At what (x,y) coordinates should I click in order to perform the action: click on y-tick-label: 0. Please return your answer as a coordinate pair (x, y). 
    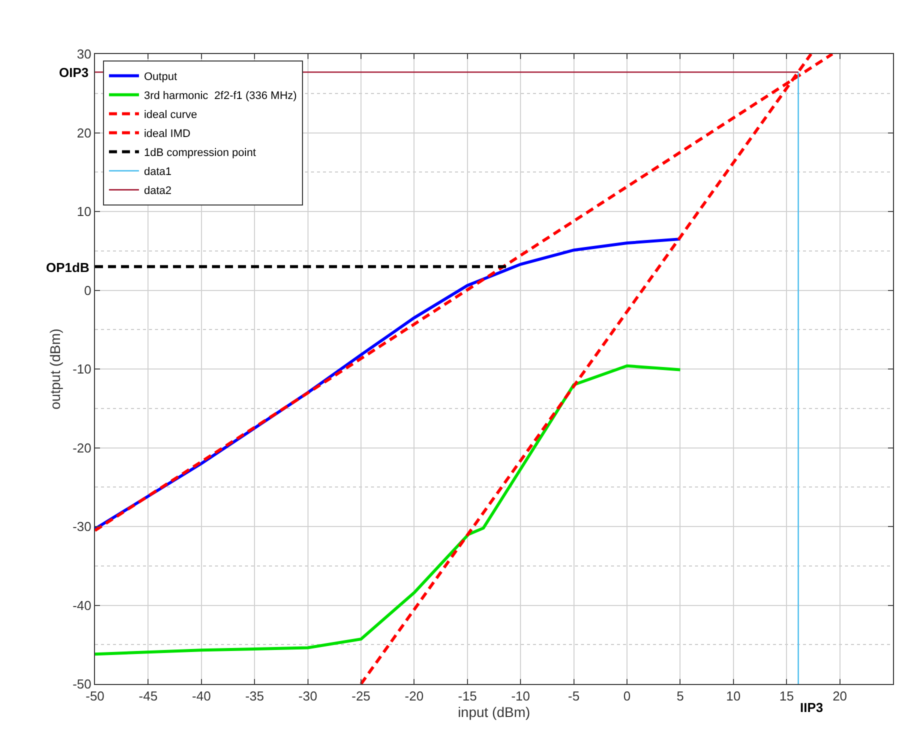
    Looking at the image, I should click on (88, 290).